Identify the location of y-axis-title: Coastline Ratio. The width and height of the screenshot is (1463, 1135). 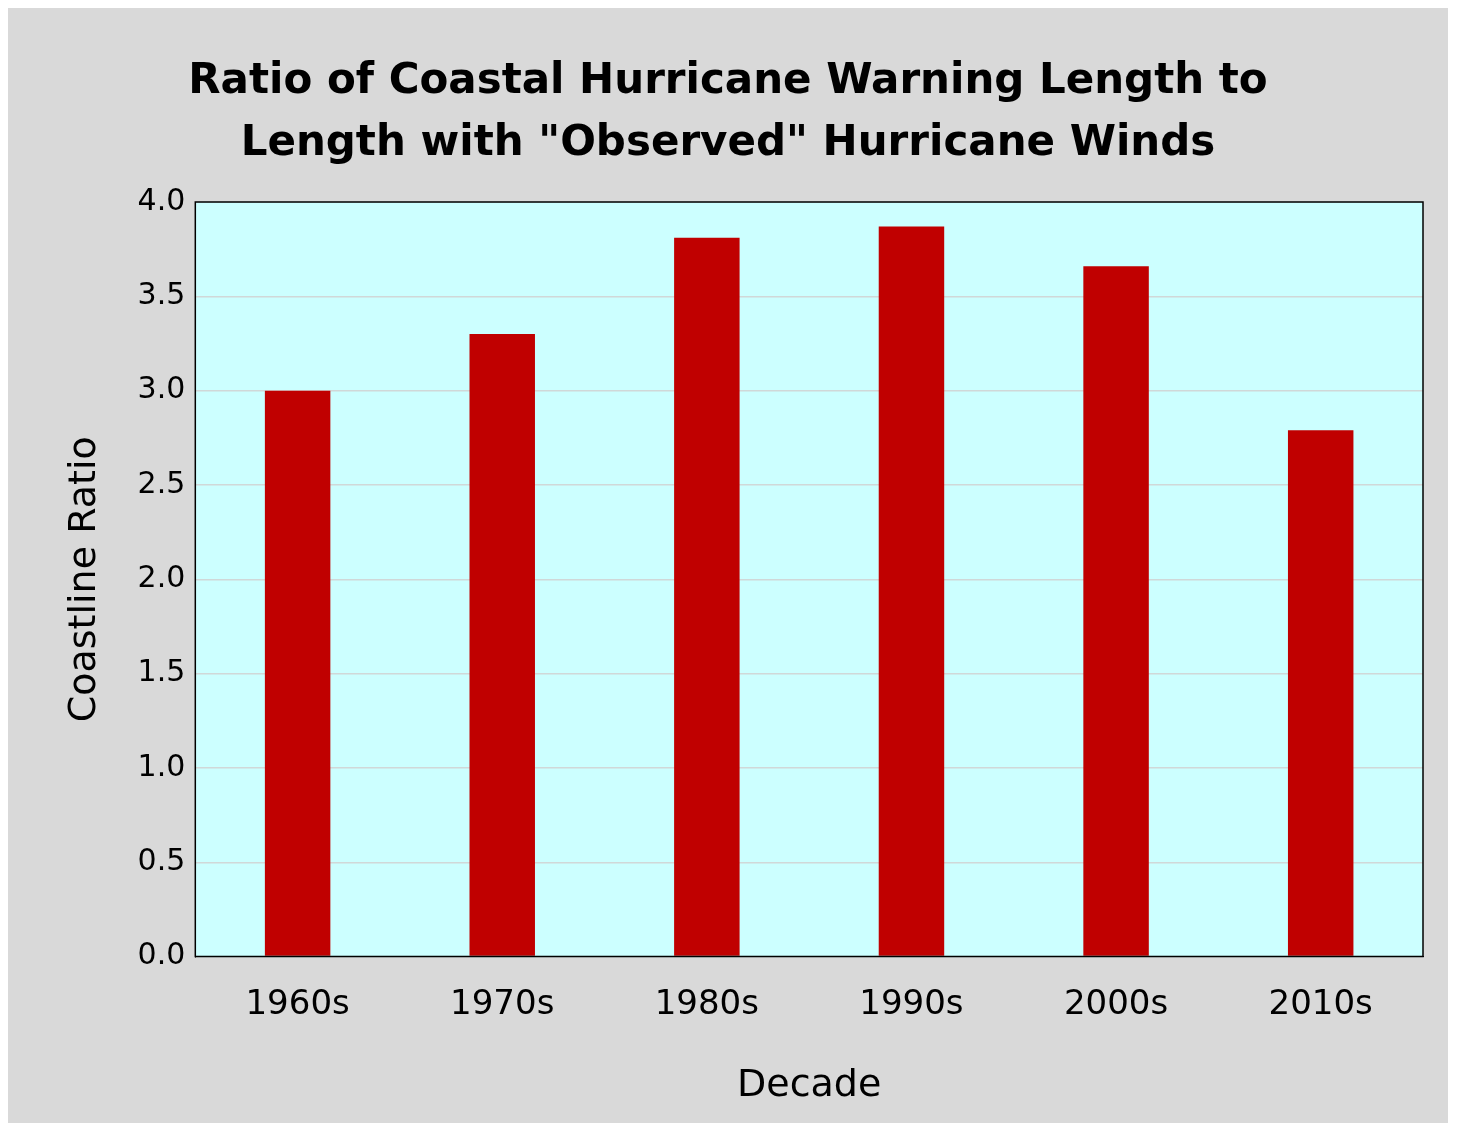
(81, 579).